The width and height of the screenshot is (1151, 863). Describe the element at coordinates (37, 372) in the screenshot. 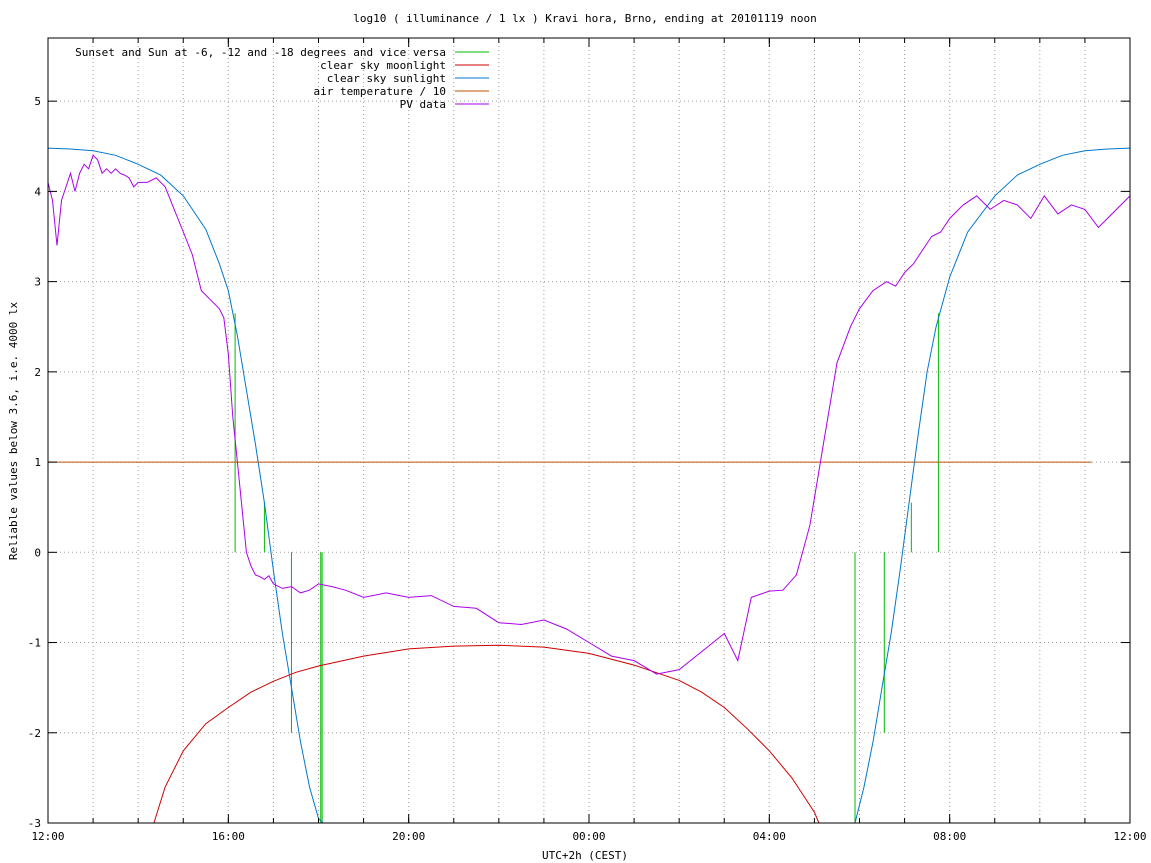

I see `y-tick-label: 2` at that location.